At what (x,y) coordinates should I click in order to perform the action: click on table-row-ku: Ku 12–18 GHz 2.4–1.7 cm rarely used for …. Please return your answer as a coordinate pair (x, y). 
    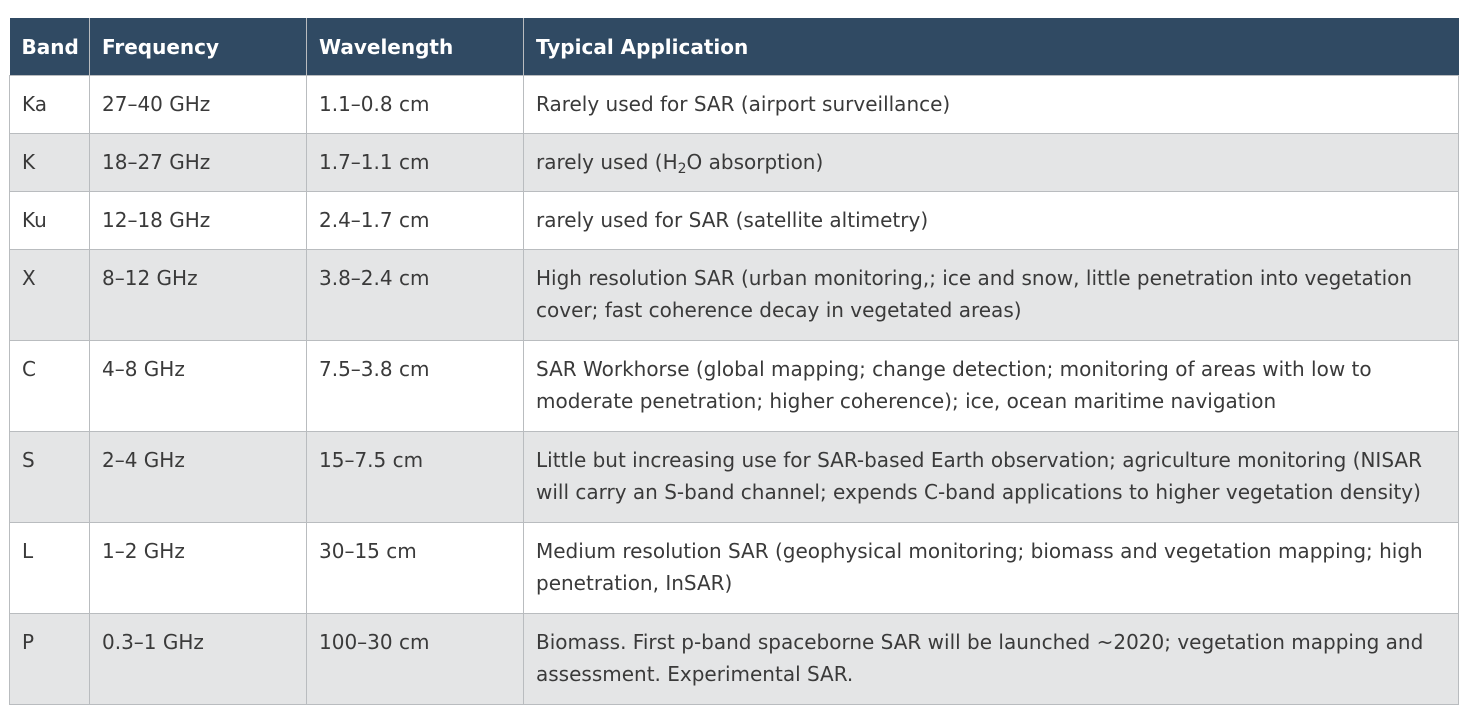
    Looking at the image, I should click on (734, 220).